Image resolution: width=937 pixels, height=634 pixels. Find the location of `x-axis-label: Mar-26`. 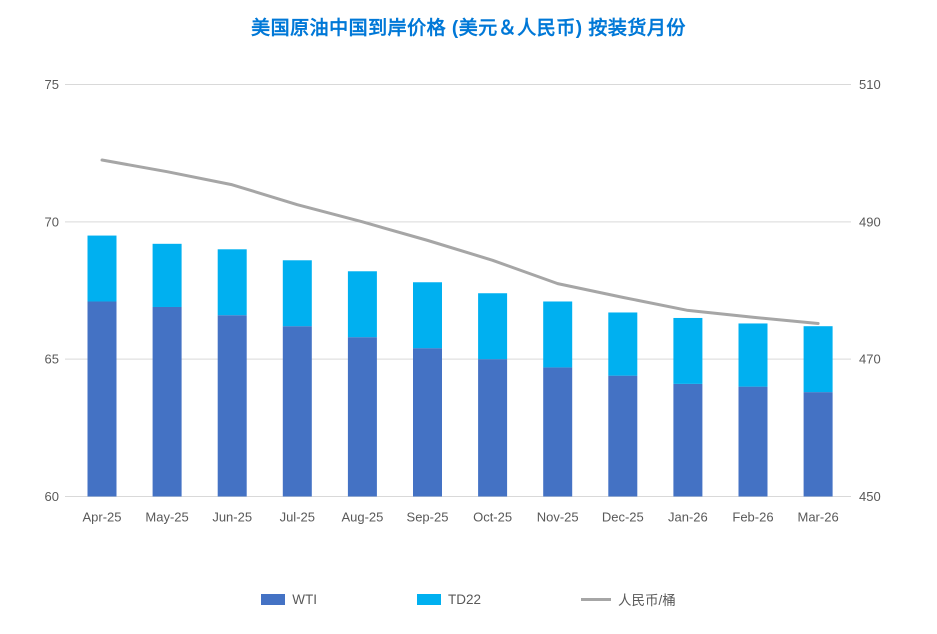

x-axis-label: Mar-26 is located at coordinates (818, 517).